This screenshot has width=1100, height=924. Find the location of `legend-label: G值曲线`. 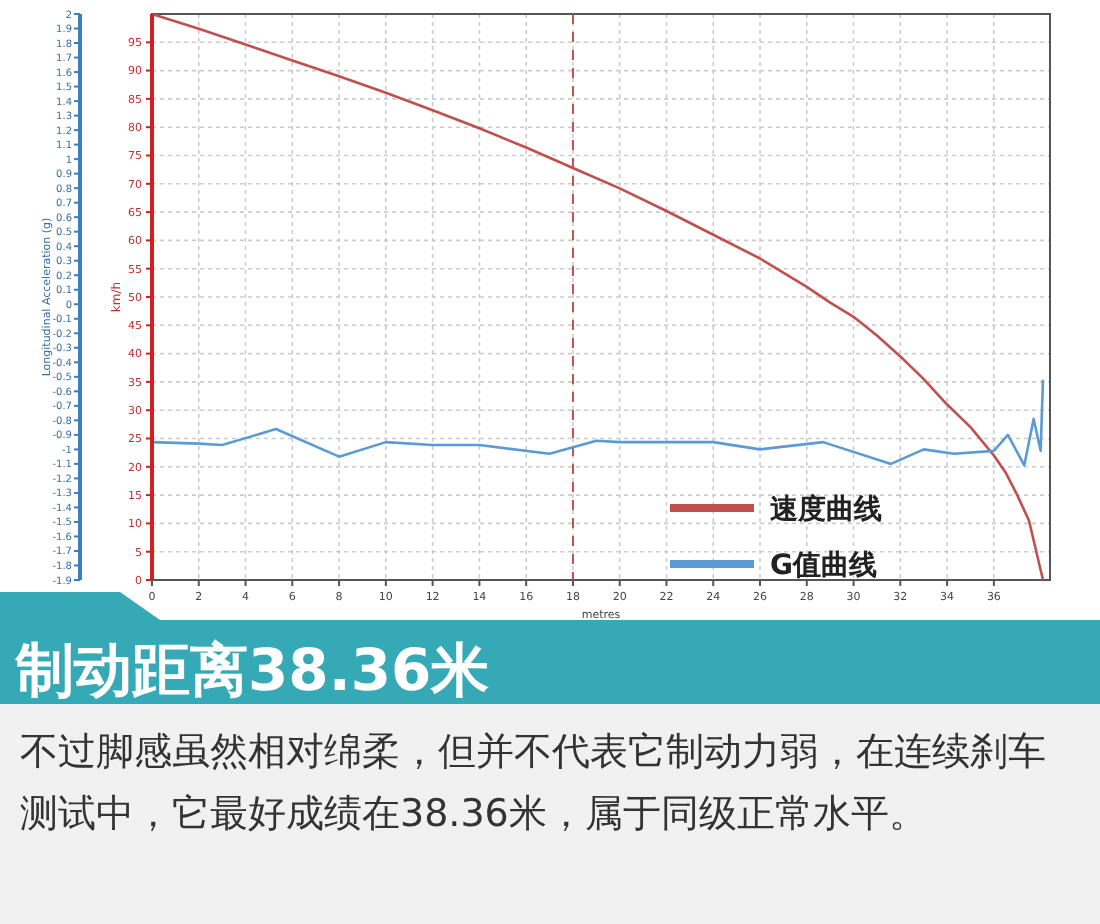

legend-label: G值曲线 is located at coordinates (823, 565).